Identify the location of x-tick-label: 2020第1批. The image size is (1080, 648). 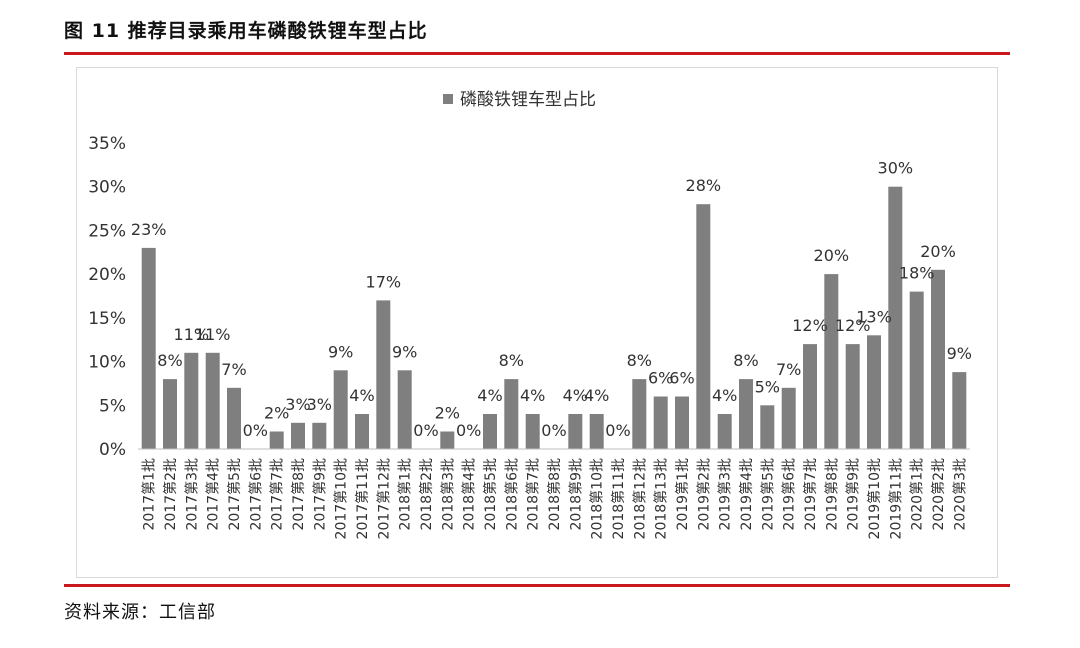
(917, 494).